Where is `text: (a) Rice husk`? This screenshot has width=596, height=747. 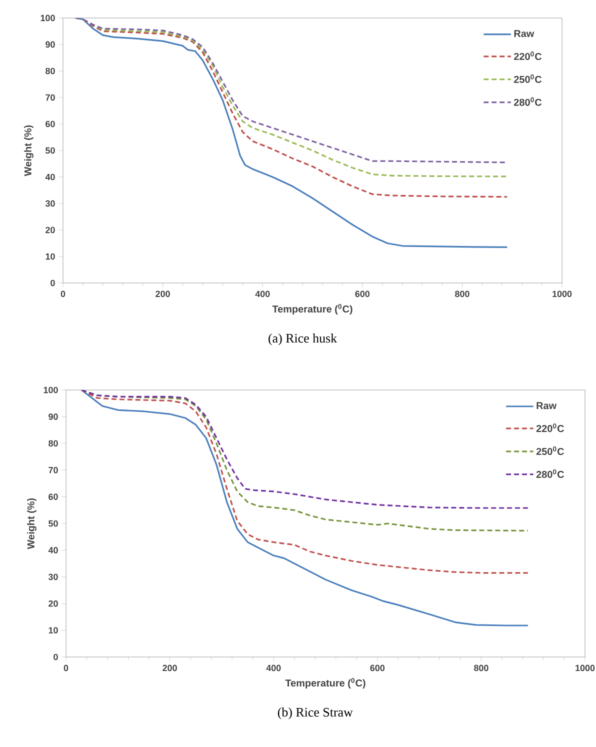
text: (a) Rice husk is located at coordinates (303, 340).